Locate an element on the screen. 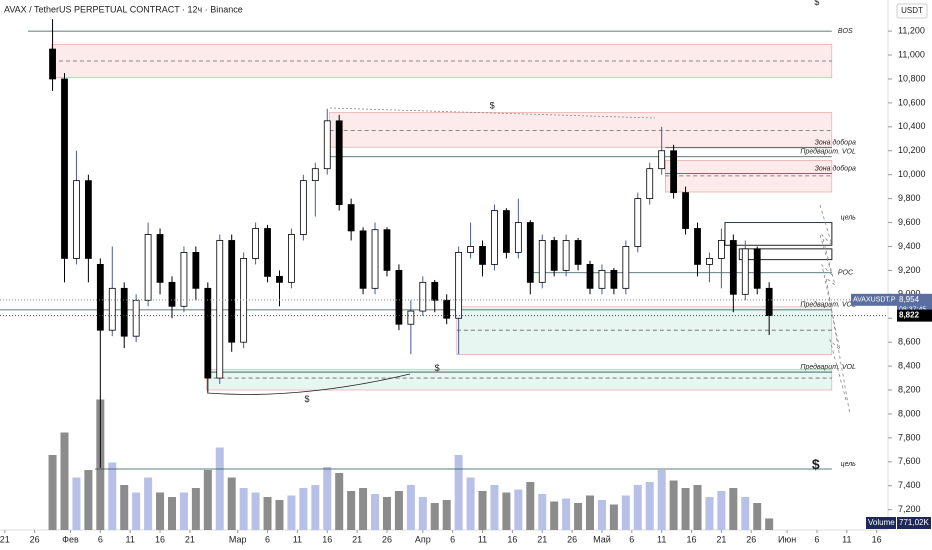  last-price-tag is located at coordinates (914, 315).